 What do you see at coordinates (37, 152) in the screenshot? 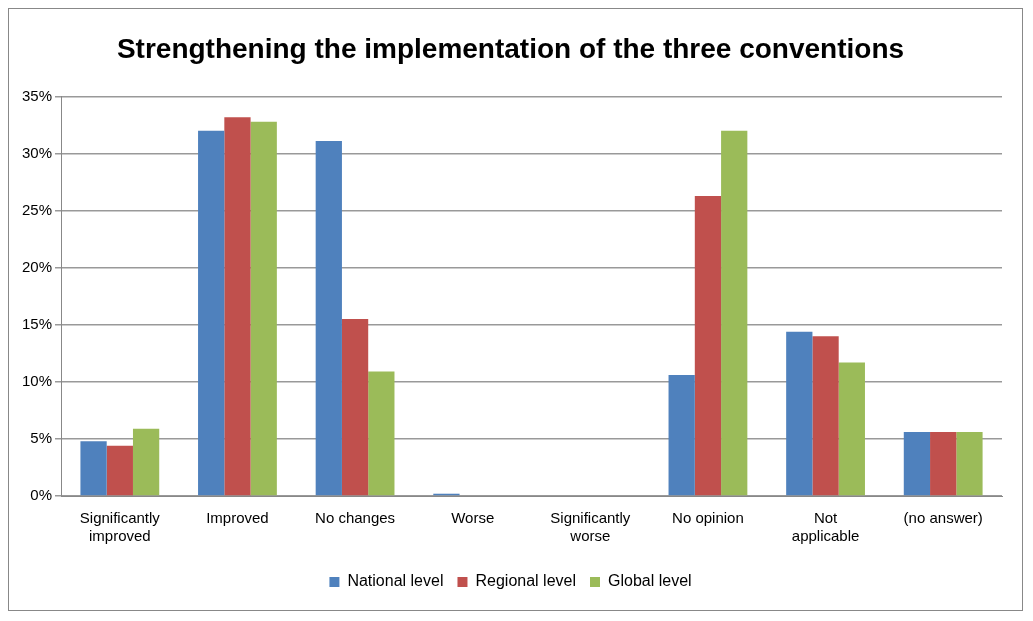
I see `y-tick-label: 30%` at bounding box center [37, 152].